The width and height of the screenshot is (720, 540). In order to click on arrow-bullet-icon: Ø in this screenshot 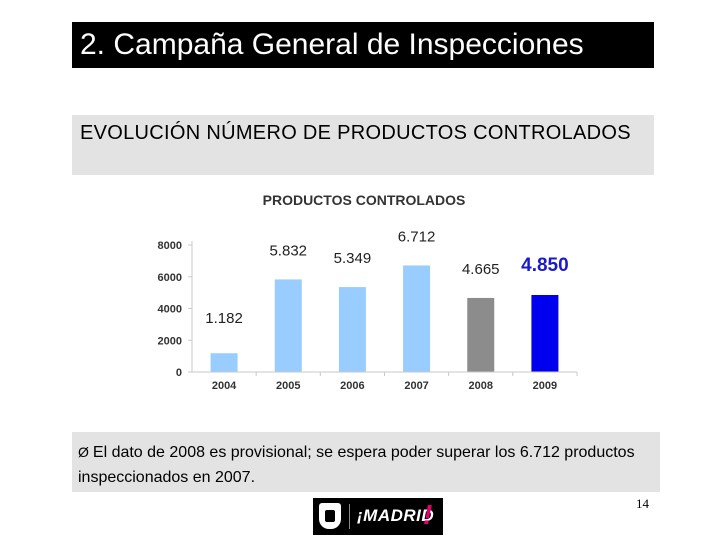, I will do `click(83, 452)`.